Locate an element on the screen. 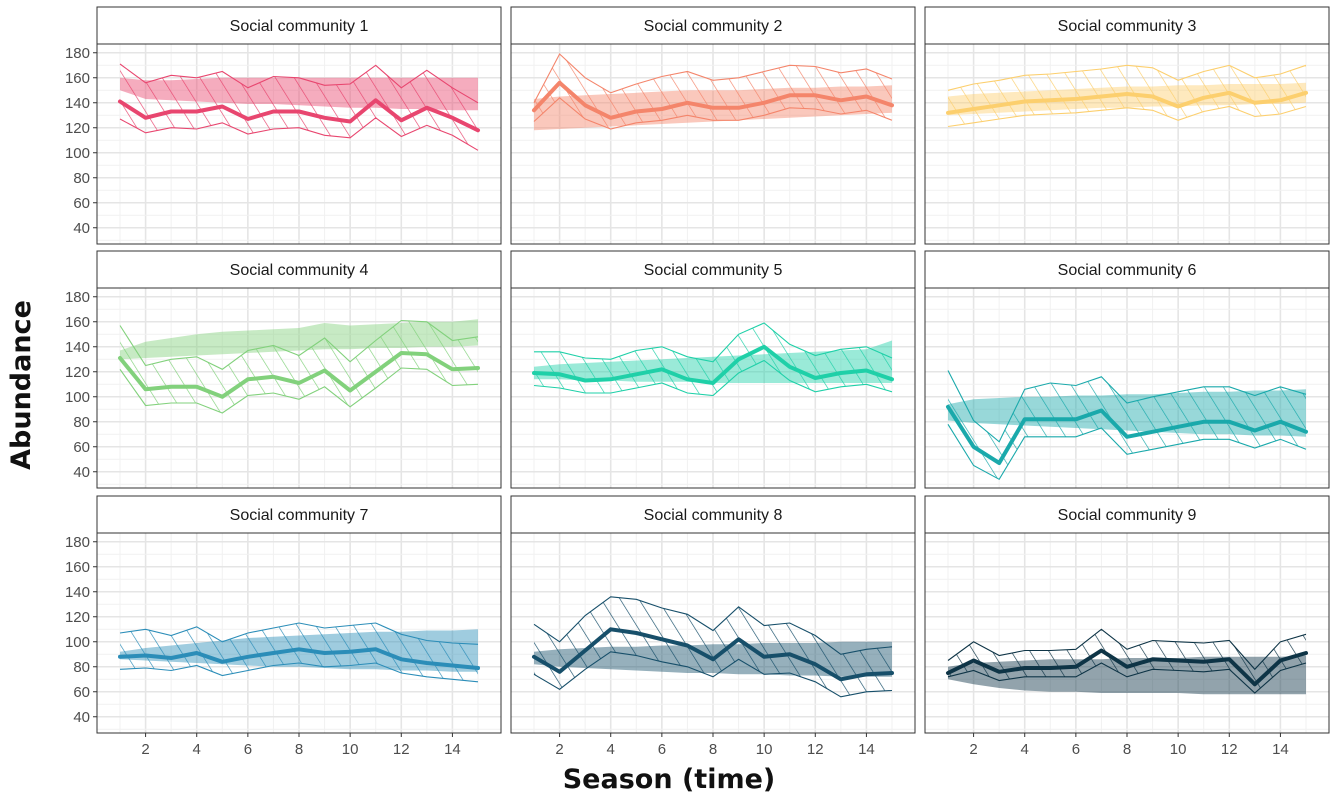  facet-title: Social community 4 is located at coordinates (299, 270).